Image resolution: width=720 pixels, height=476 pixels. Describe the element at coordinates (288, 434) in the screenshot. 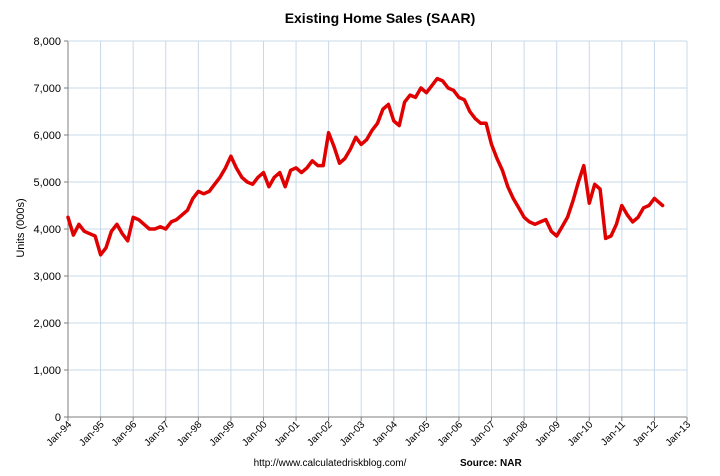

I see `x-tick-label: Jan-01` at that location.